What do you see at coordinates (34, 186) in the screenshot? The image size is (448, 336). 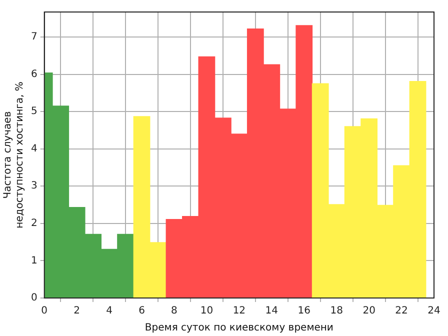 I see `y-tick-label: 3` at bounding box center [34, 186].